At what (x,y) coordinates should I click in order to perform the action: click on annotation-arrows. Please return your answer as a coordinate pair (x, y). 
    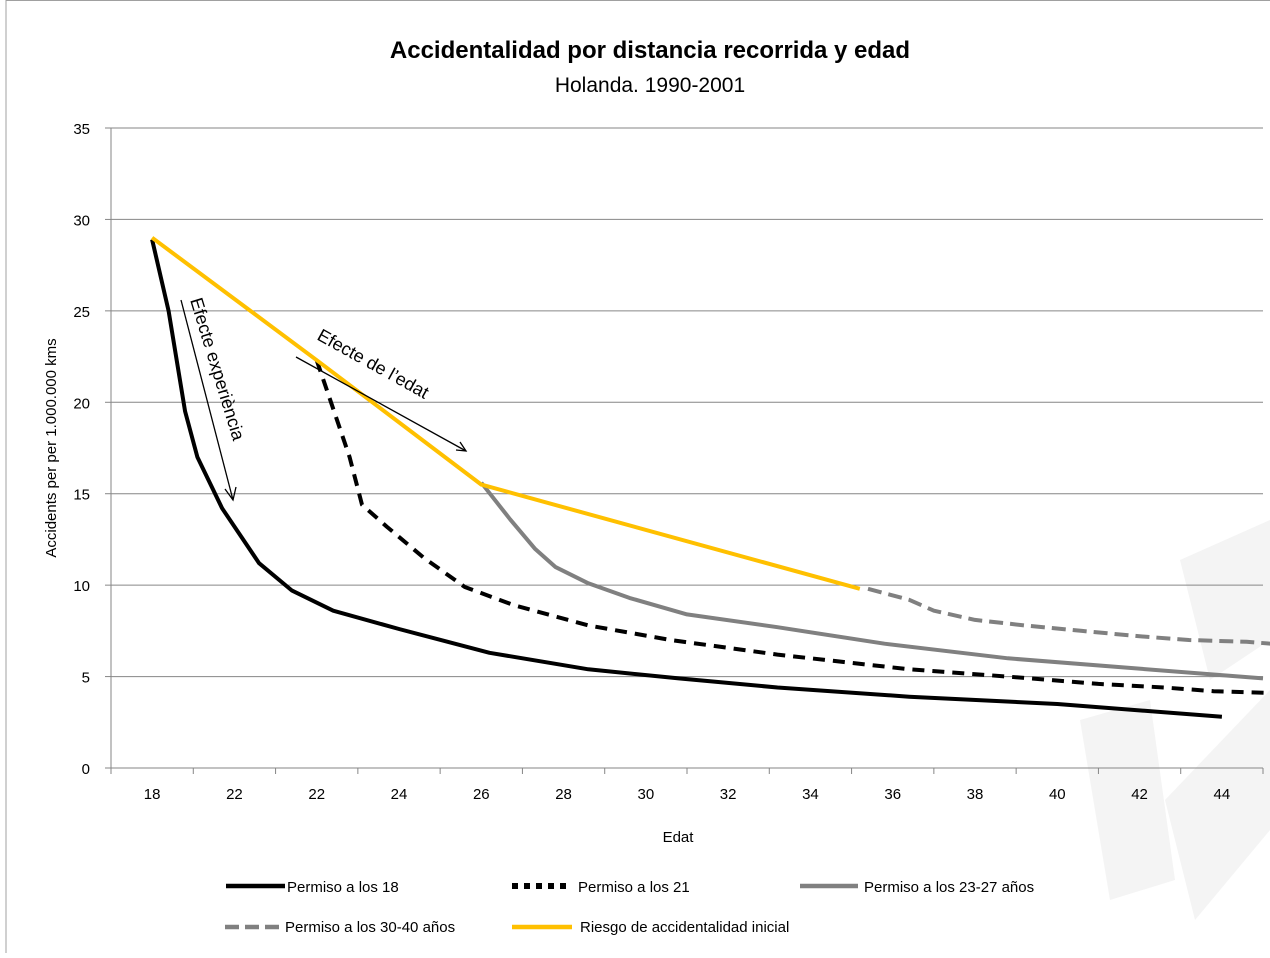
    Looking at the image, I should click on (324, 400).